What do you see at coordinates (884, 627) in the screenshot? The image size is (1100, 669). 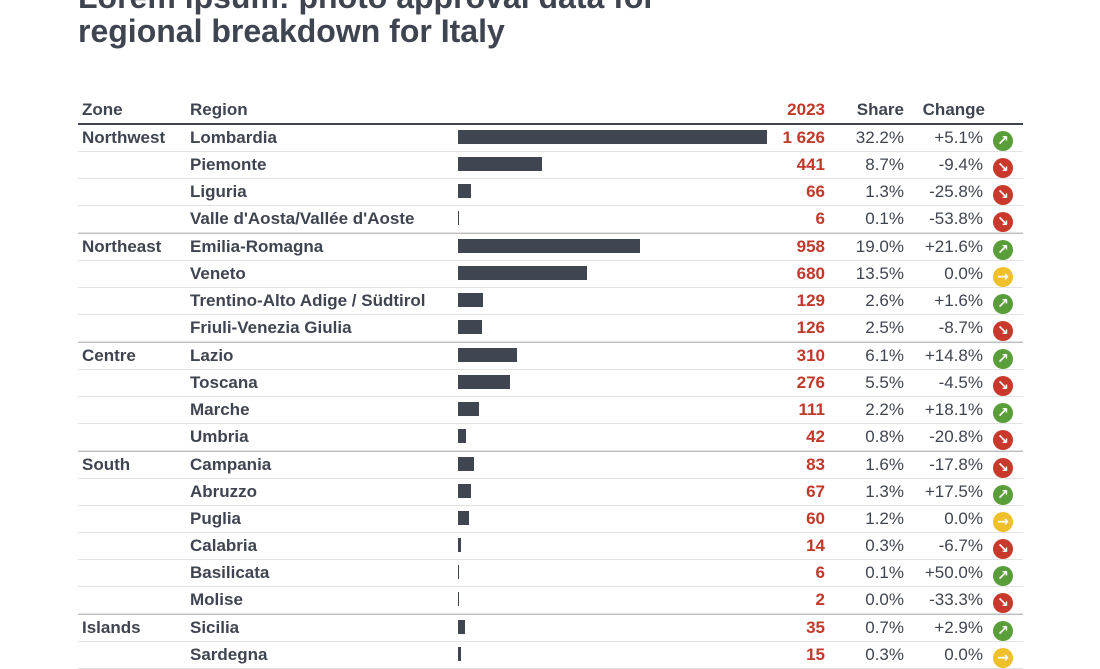 I see `share-label: 0.7%` at bounding box center [884, 627].